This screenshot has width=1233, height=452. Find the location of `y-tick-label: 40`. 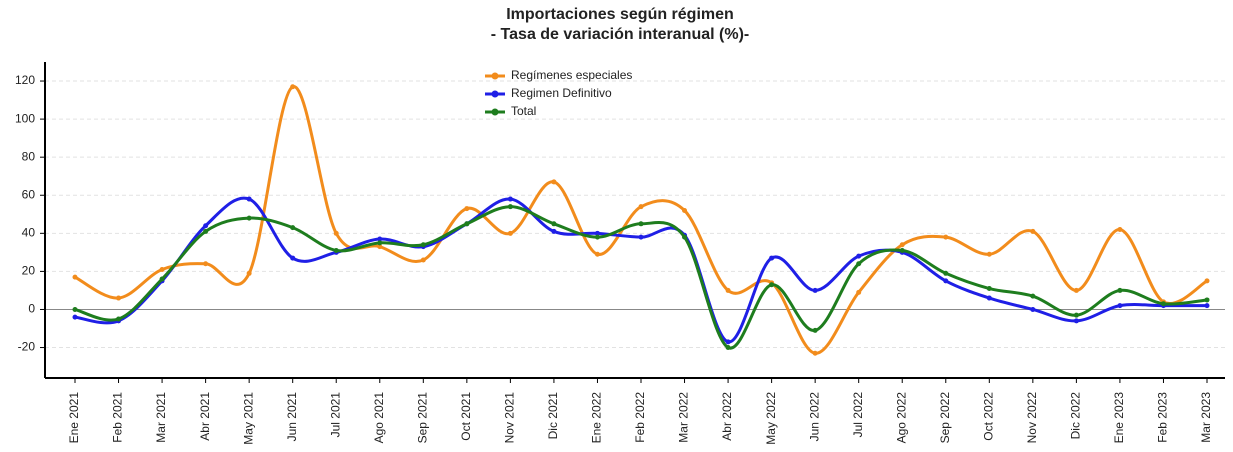

y-tick-label: 40 is located at coordinates (29, 232).